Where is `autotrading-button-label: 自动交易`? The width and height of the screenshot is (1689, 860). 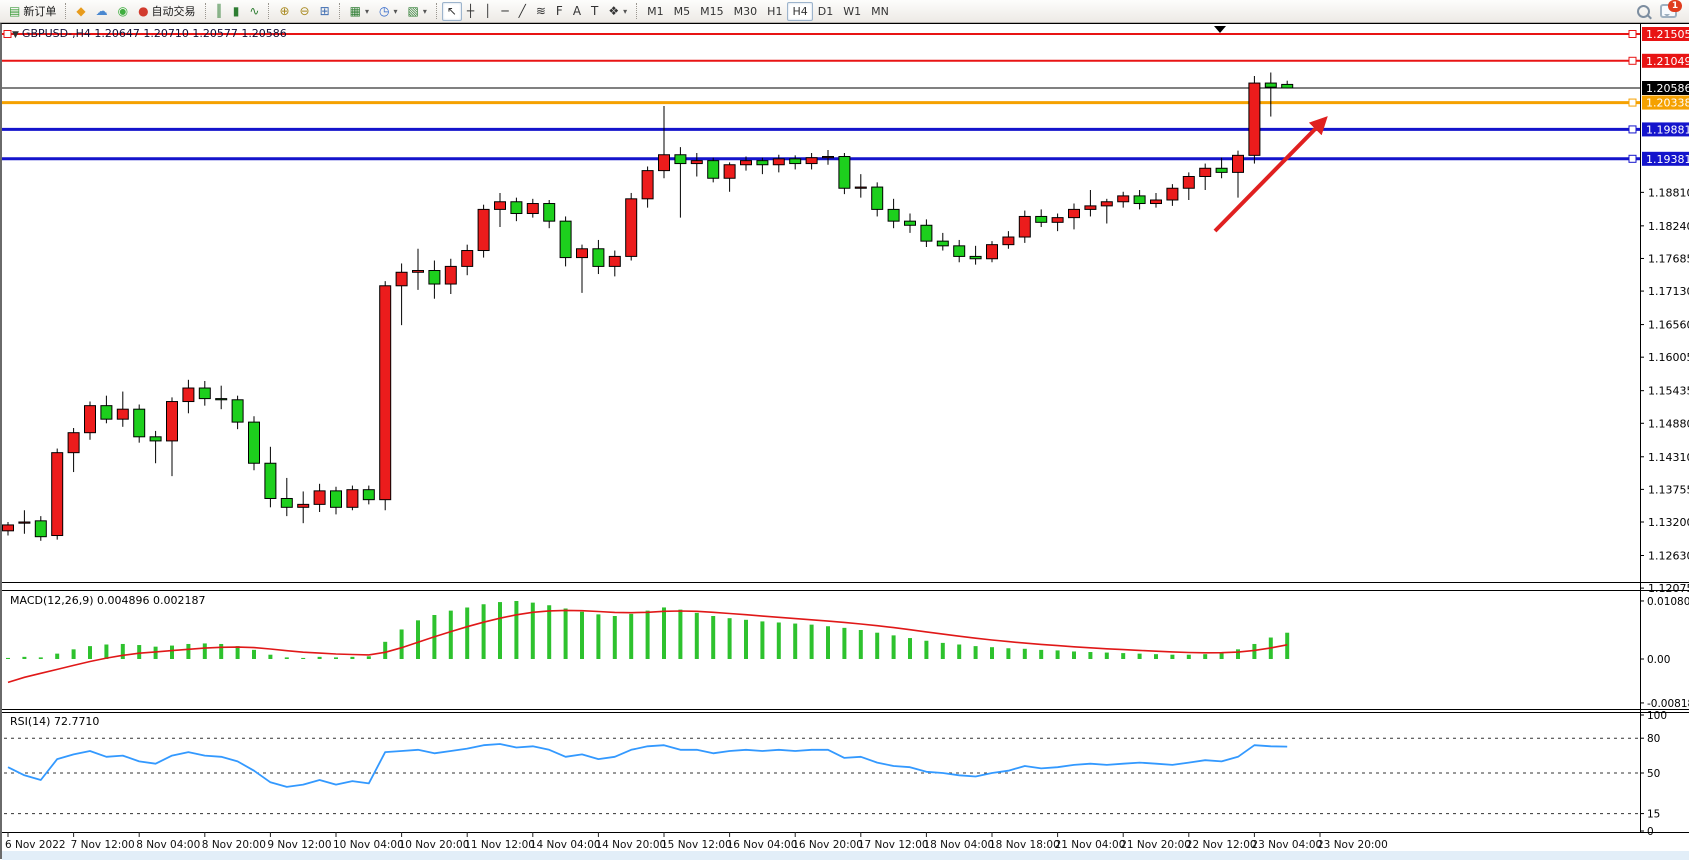
autotrading-button-label: 自动交易 is located at coordinates (173, 11).